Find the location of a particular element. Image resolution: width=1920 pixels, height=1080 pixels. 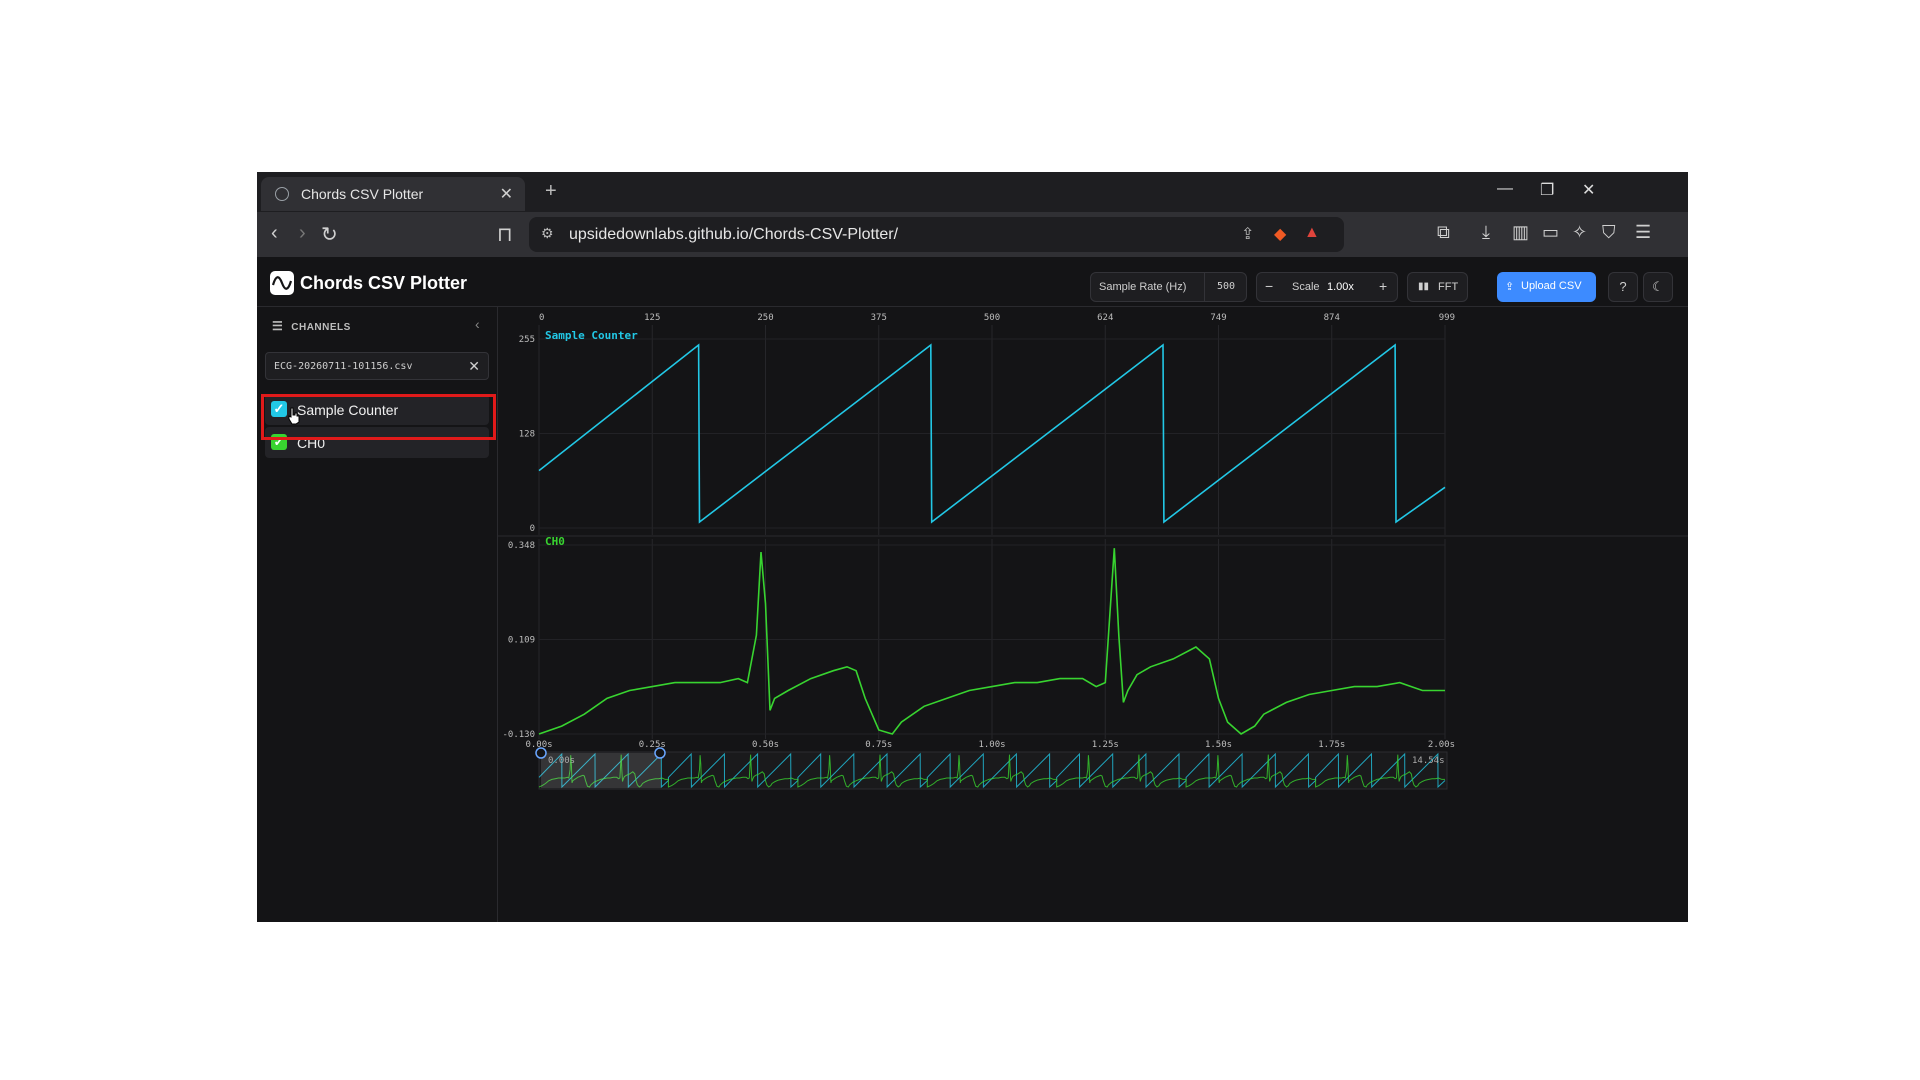

time-tick-label: 1.50s is located at coordinates (1218, 745).